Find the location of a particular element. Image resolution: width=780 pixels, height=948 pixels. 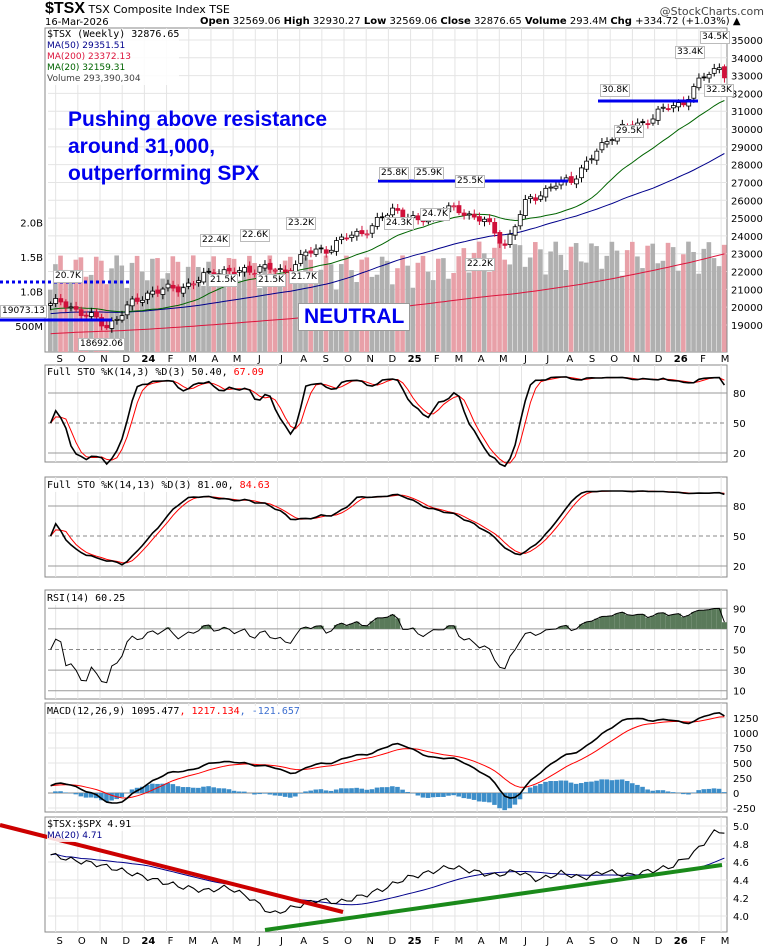

price-tick-label: 24000 is located at coordinates (747, 237).